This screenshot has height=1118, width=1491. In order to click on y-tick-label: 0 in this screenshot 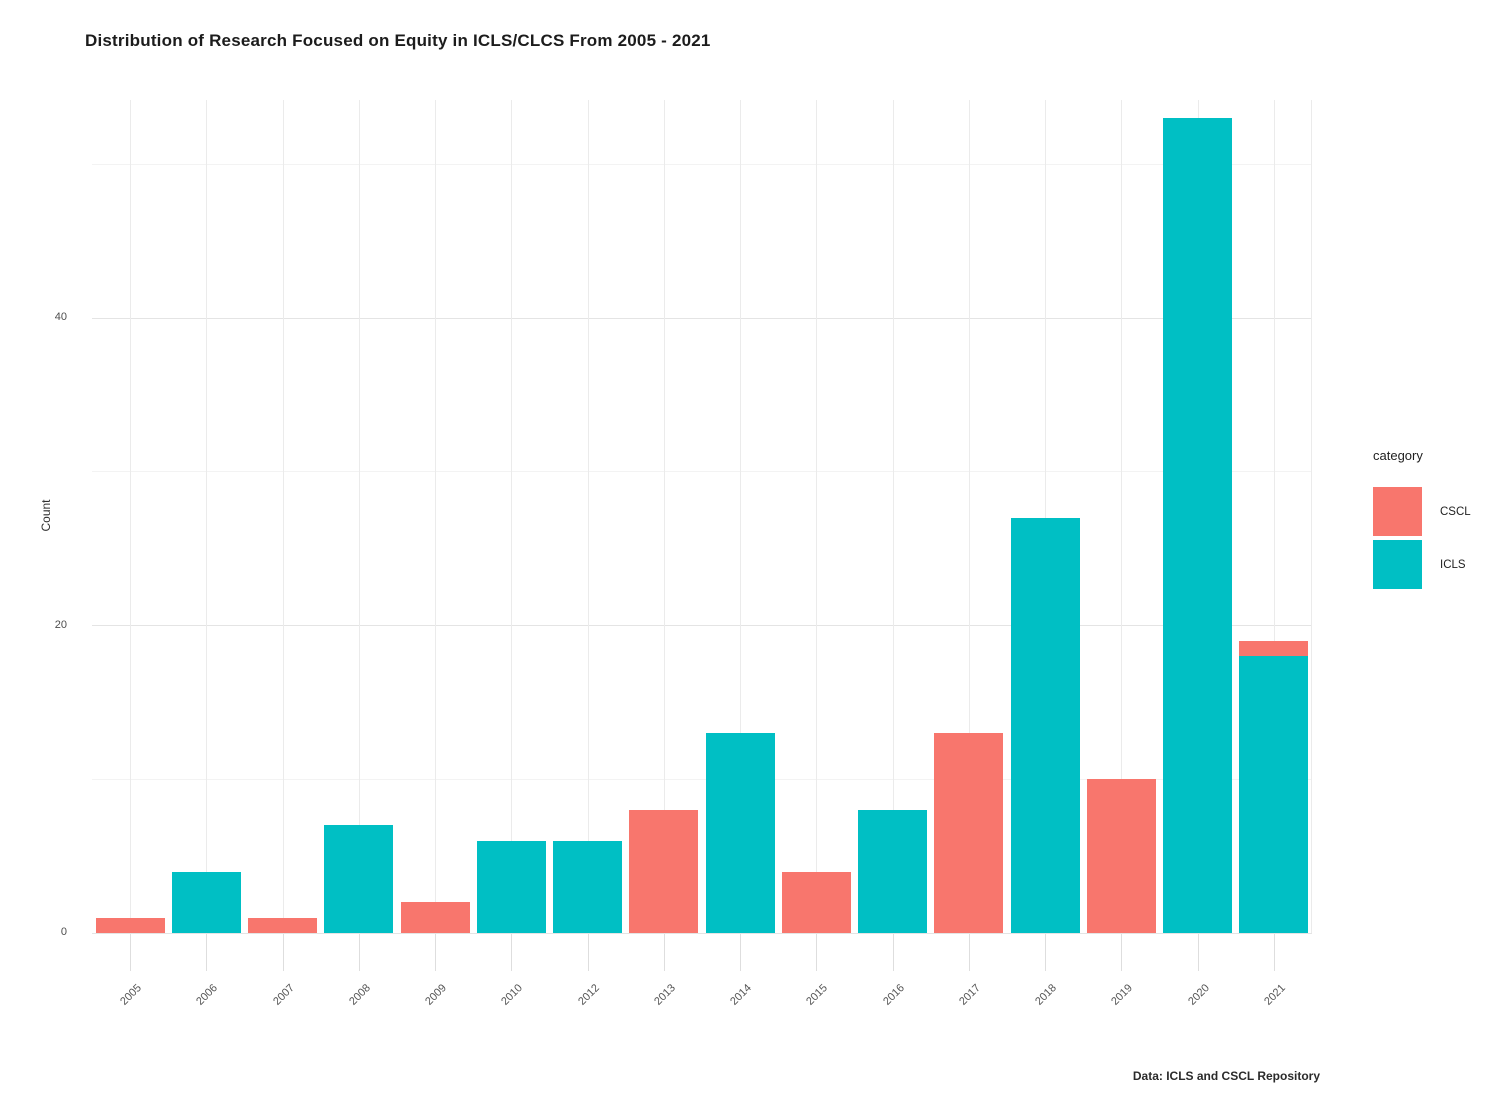, I will do `click(63, 932)`.